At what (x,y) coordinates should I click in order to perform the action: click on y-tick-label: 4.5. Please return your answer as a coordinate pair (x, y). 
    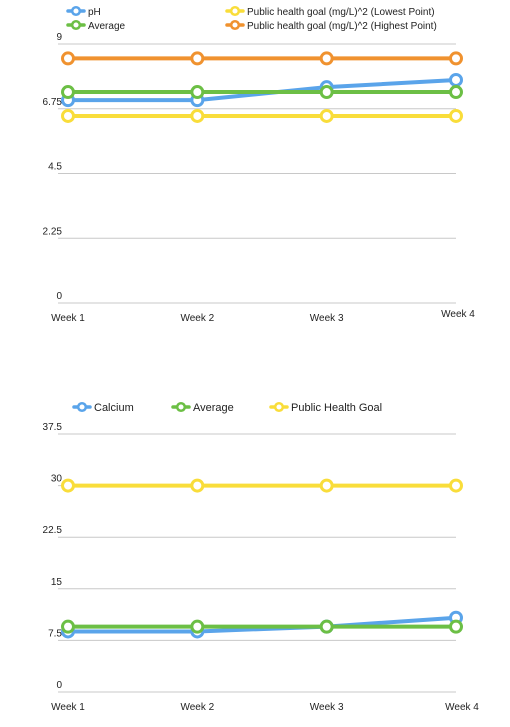
    Looking at the image, I should click on (55, 167).